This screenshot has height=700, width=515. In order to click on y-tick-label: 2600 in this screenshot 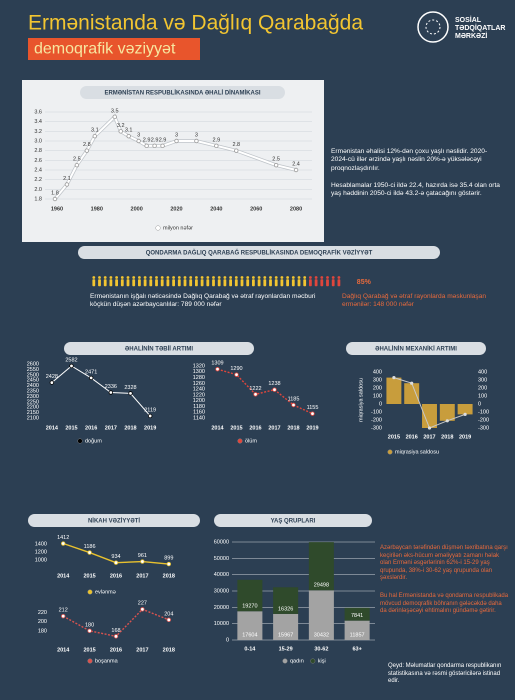, I will do `click(33, 364)`.